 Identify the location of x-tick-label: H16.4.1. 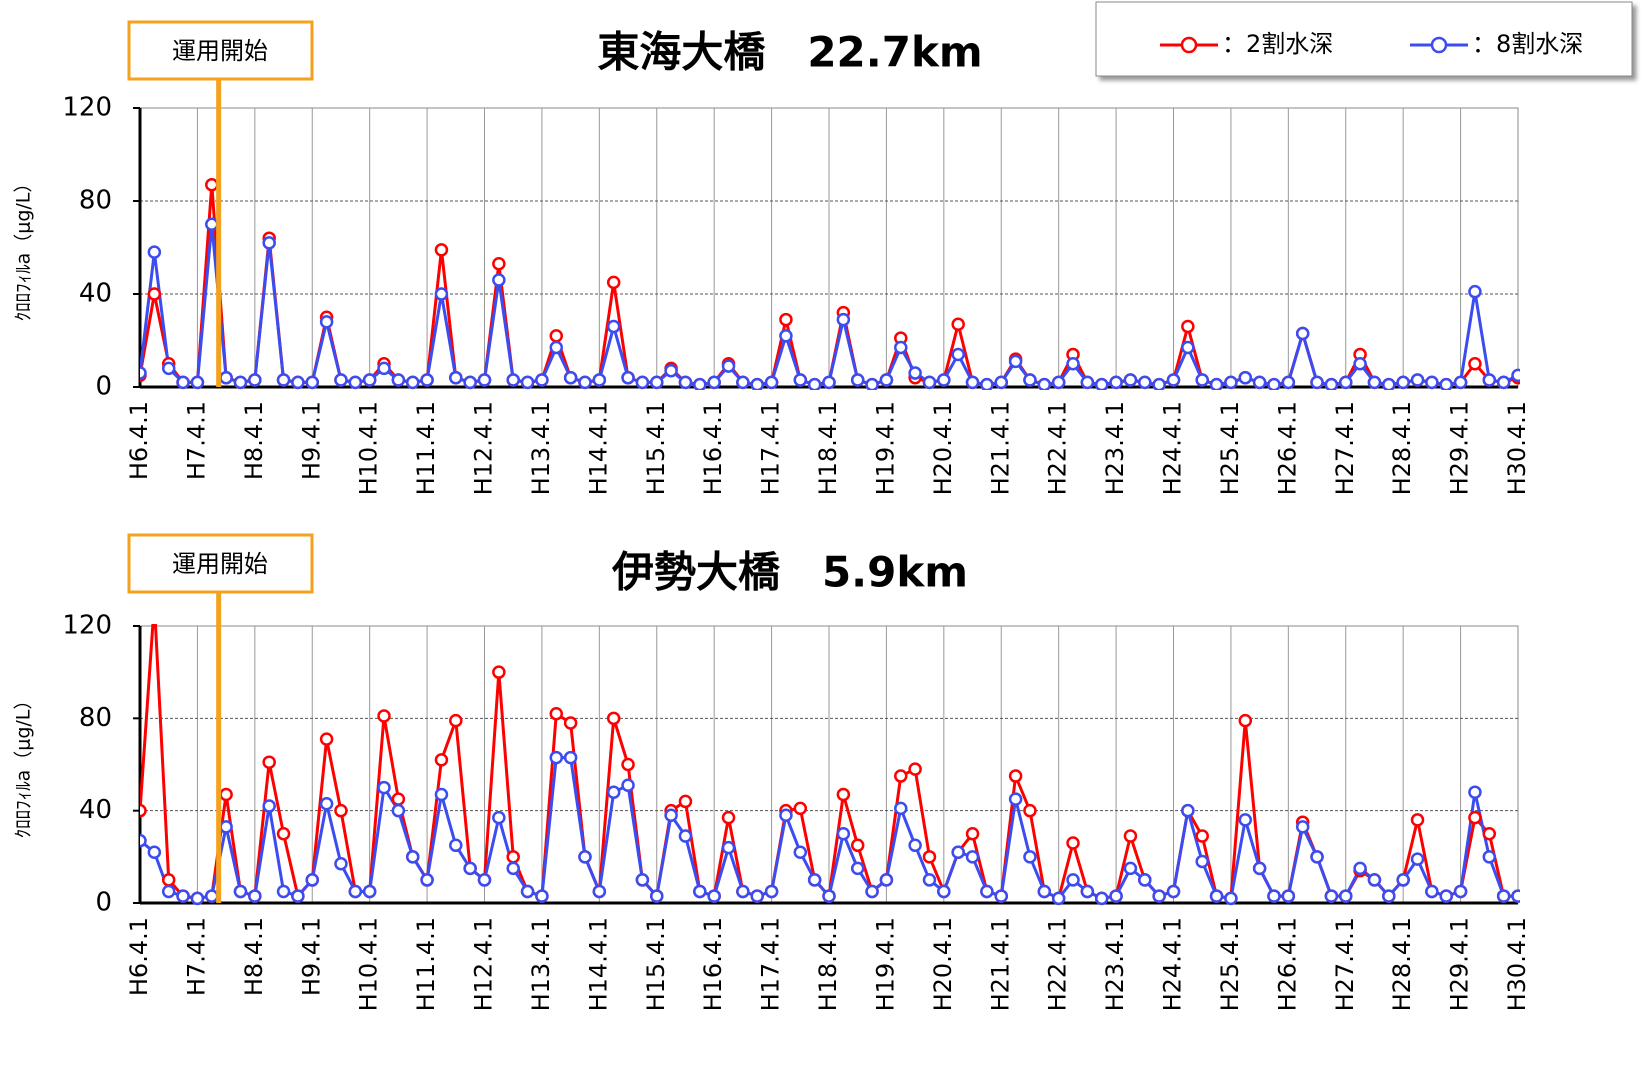
(713, 964).